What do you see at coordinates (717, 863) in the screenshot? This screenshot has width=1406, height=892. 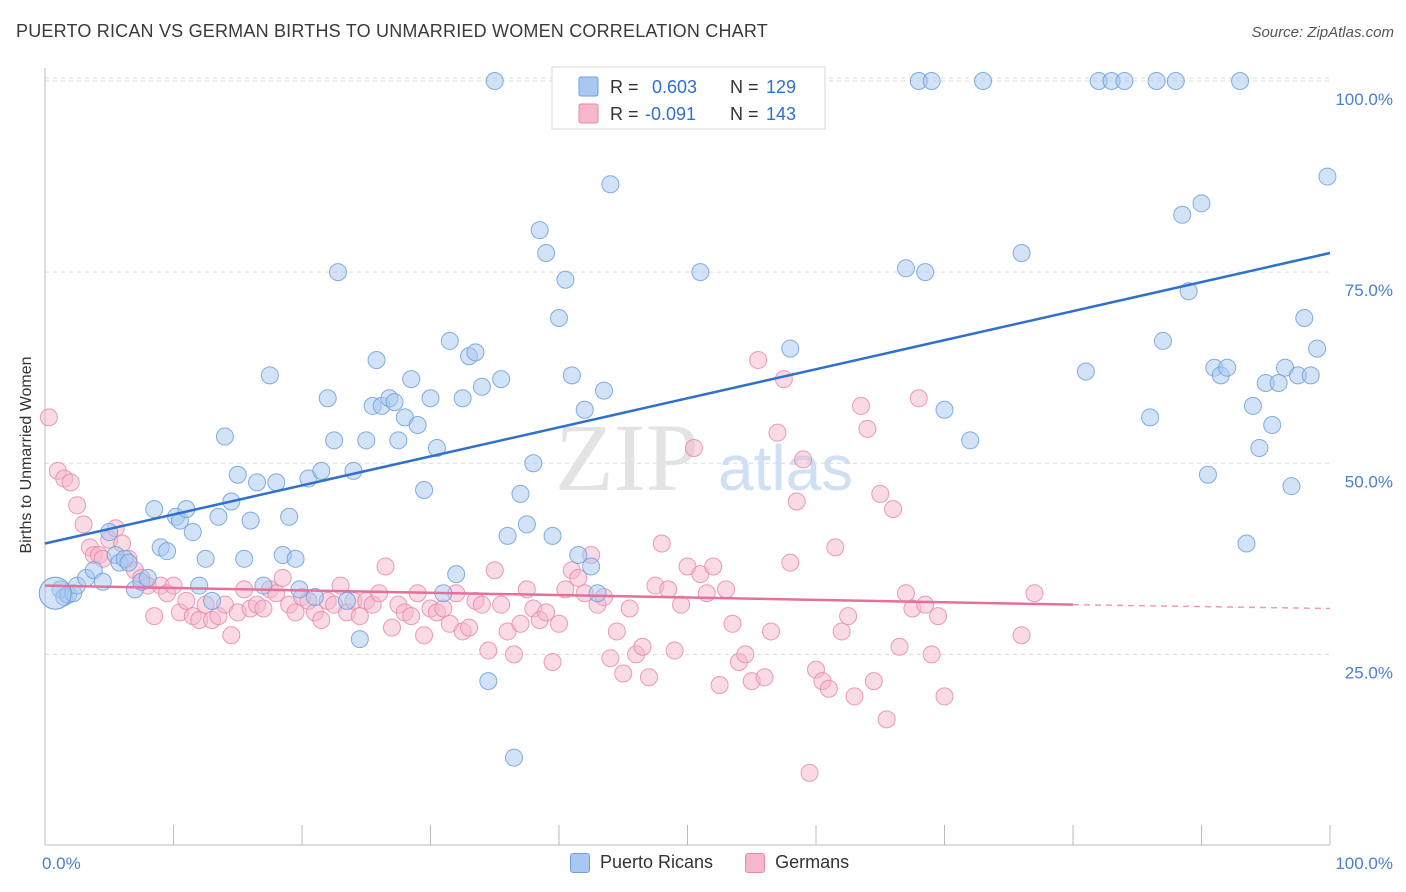 I see `x-tick-labels: 0.0% 100.0%` at bounding box center [717, 863].